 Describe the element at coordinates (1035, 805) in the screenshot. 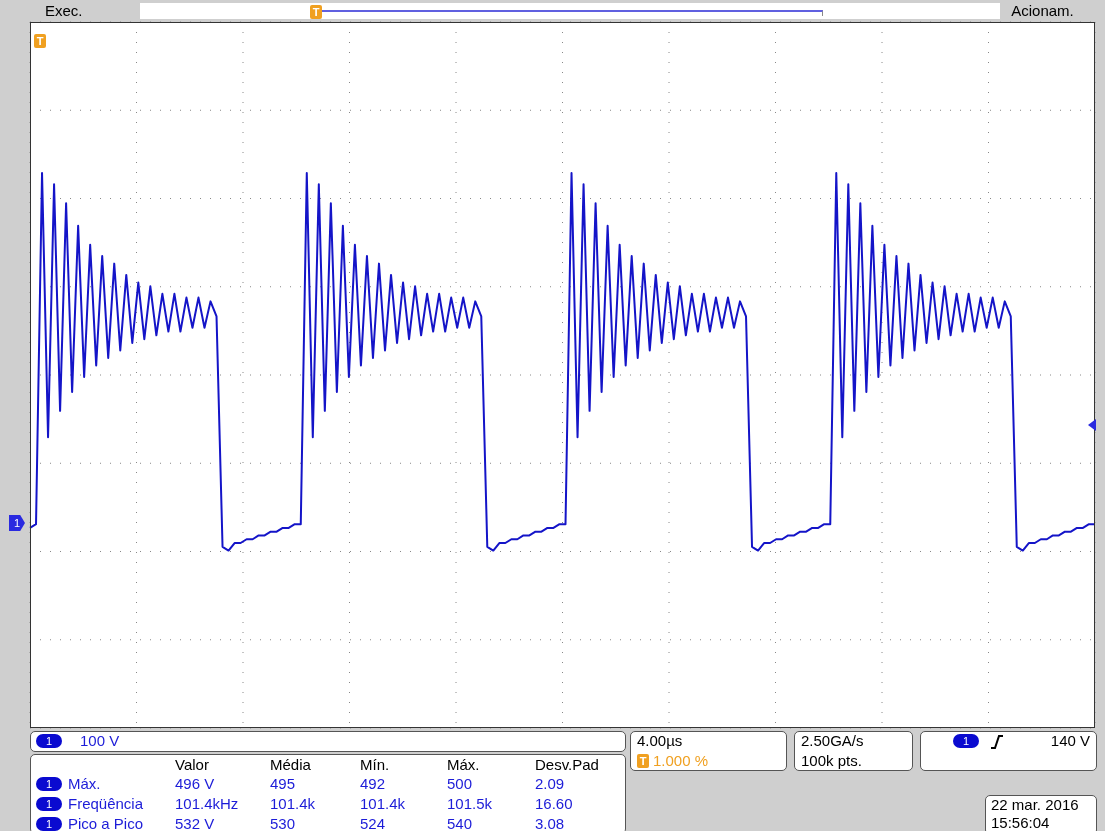

I see `text: 22 mar. 2016` at that location.